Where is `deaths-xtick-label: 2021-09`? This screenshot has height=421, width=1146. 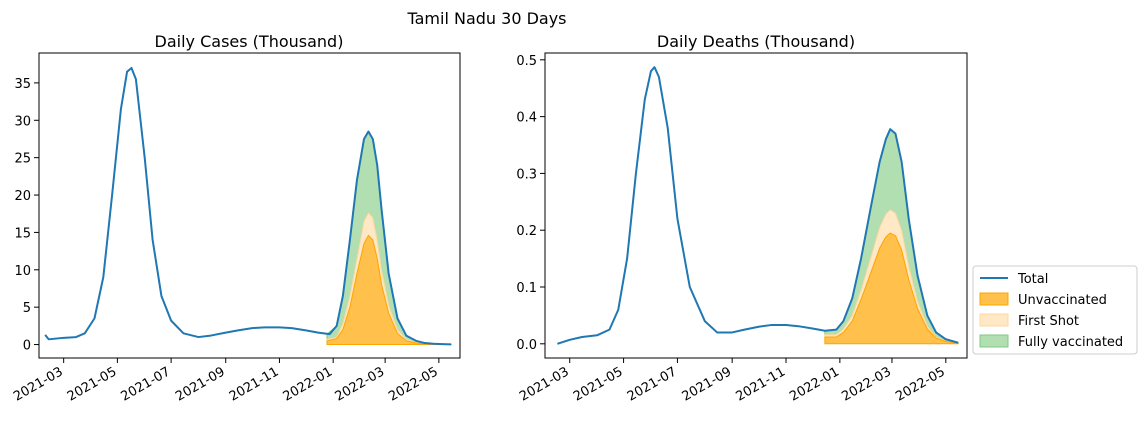
deaths-xtick-label: 2021-09 is located at coordinates (707, 384).